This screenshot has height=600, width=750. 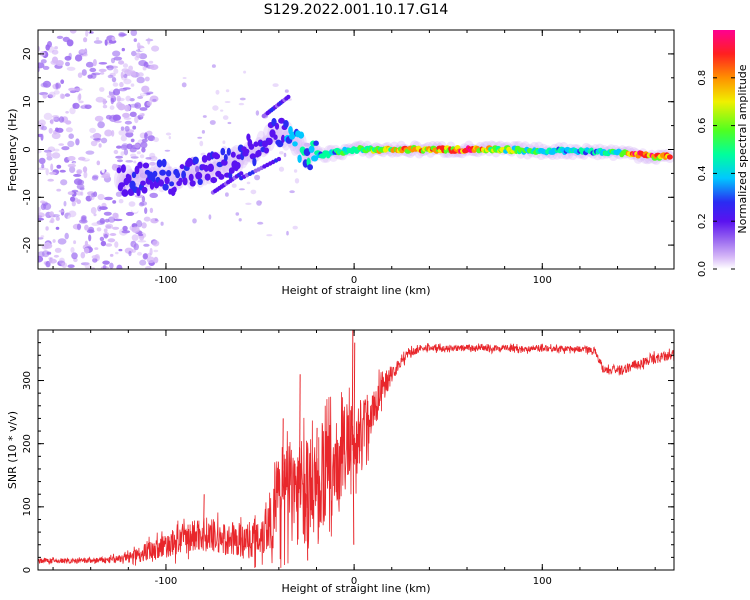 What do you see at coordinates (307, 527) in the screenshot?
I see `snr-spike` at bounding box center [307, 527].